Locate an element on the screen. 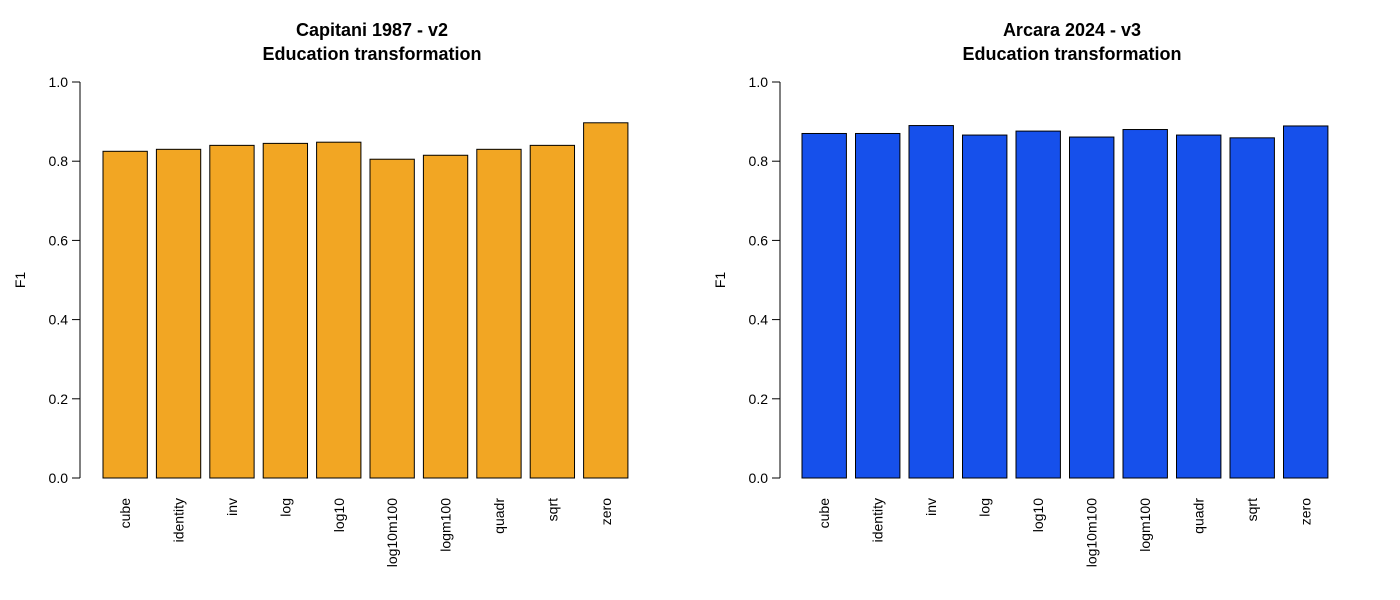 The image size is (1400, 600). chart-title: Arcara 2024 - v3 is located at coordinates (1072, 30).